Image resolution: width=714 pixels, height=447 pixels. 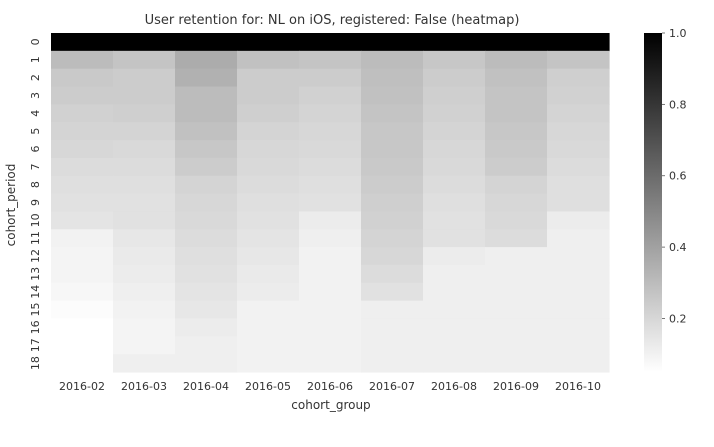 I want to click on x-tick-label: 2016-04, so click(x=206, y=386).